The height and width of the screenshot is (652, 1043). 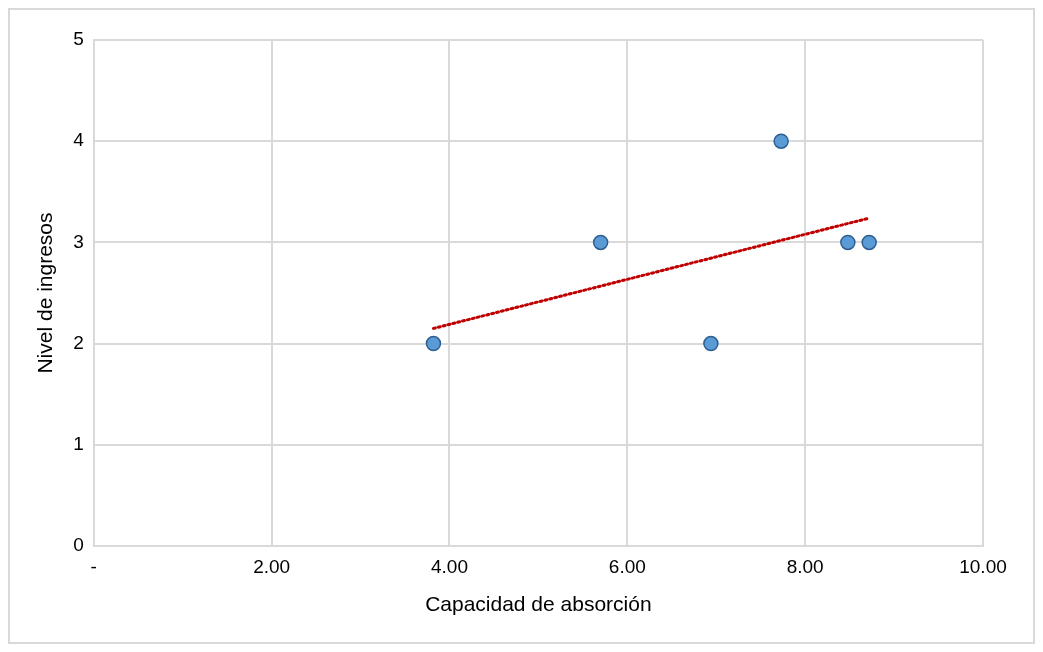 I want to click on x-tick-label: -, so click(x=93, y=566).